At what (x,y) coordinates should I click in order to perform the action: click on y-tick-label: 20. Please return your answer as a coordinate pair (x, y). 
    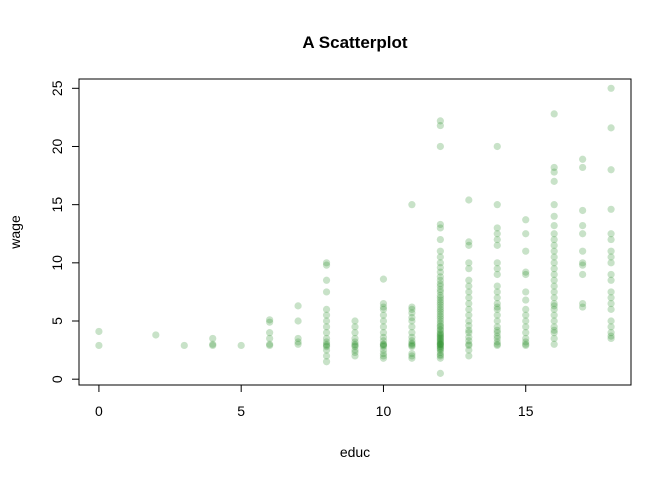
    Looking at the image, I should click on (57, 146).